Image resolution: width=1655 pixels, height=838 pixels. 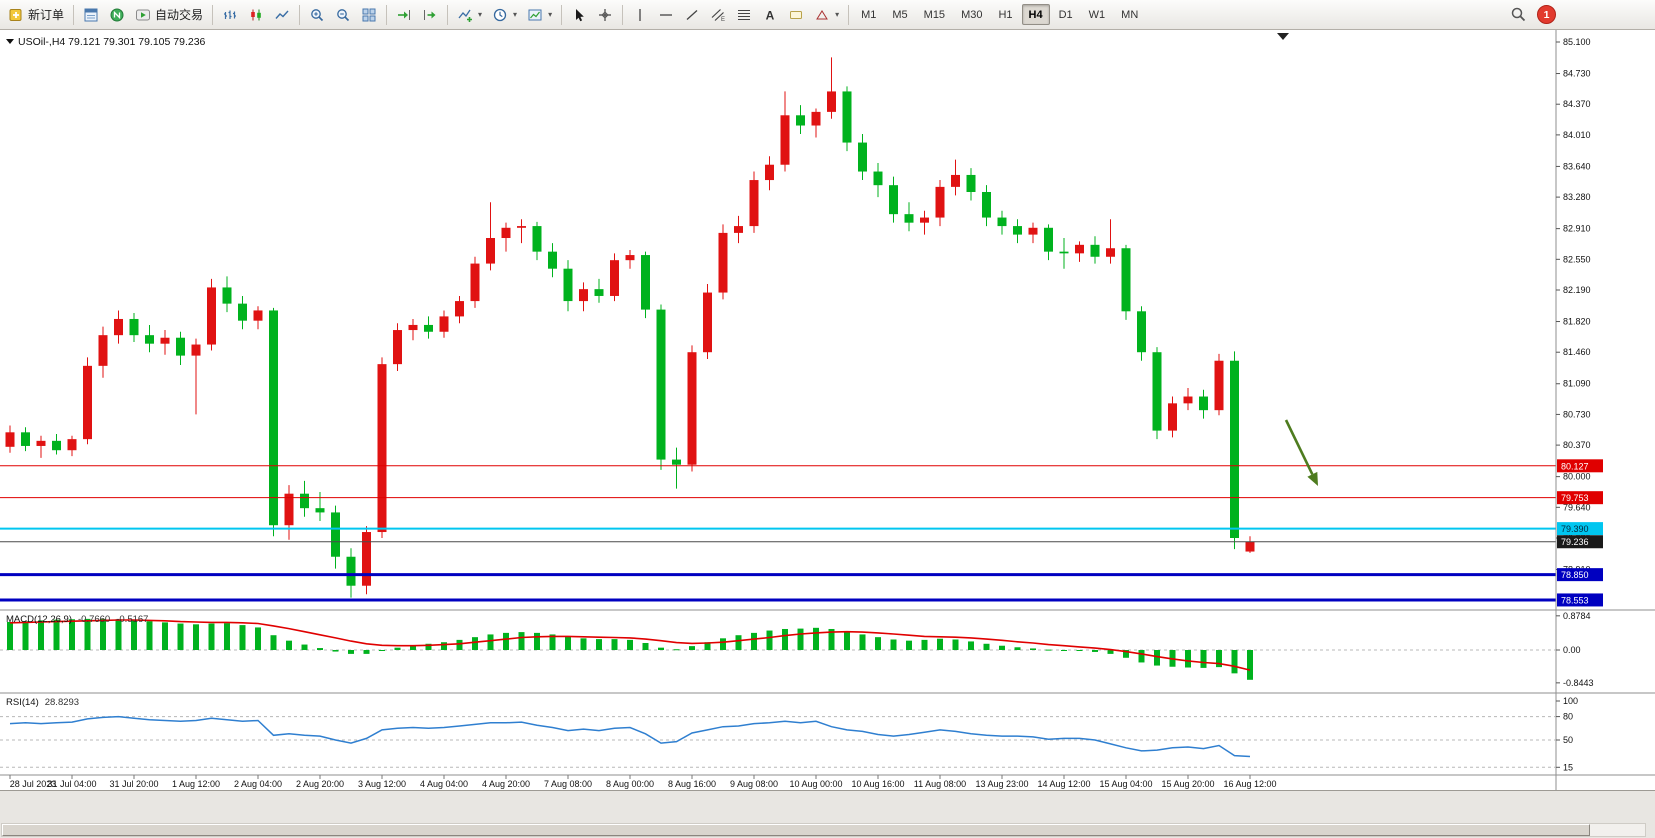 I want to click on timeframe-w1: W1, so click(x=1097, y=14).